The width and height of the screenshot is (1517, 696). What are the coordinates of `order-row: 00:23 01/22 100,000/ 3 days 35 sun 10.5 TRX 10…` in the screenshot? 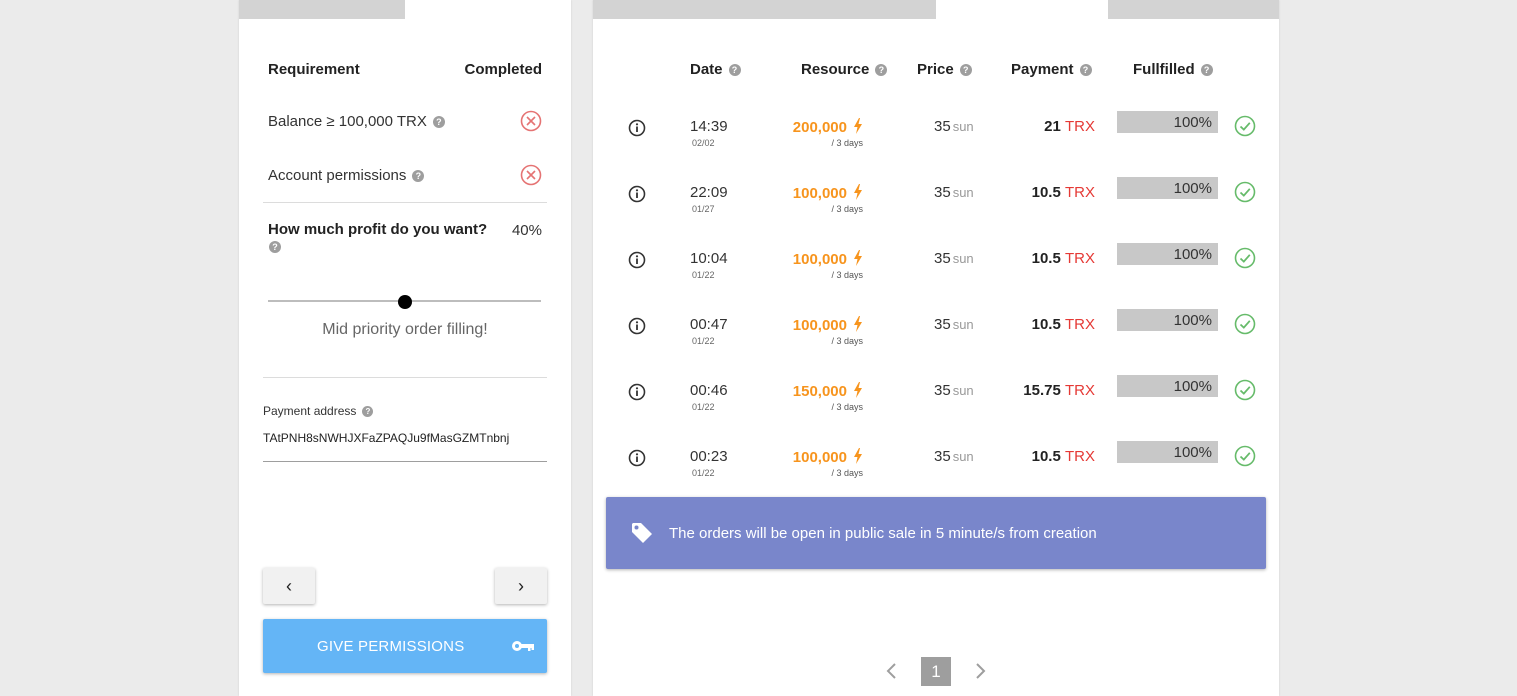 It's located at (936, 477).